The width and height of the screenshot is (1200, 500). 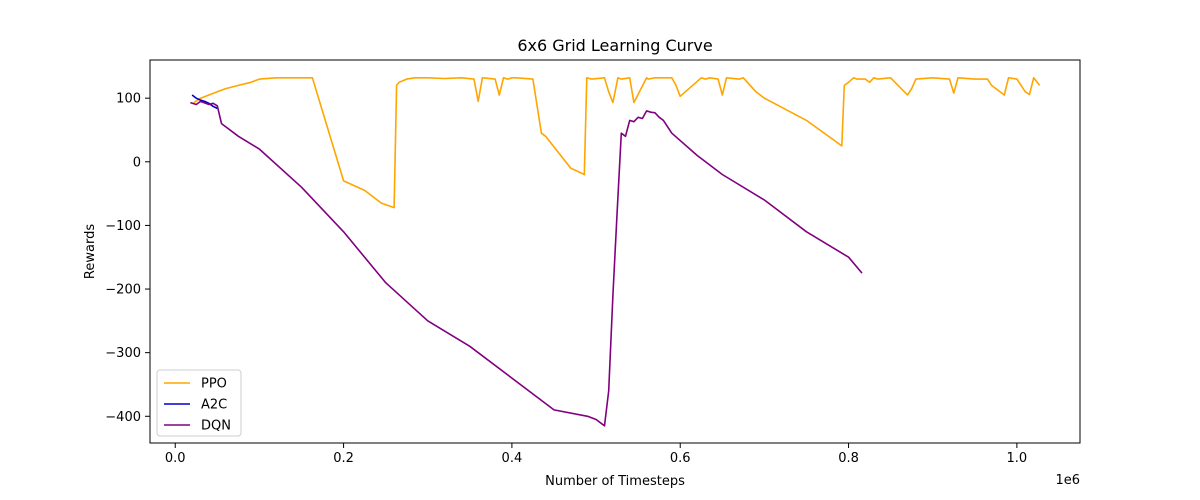 What do you see at coordinates (848, 458) in the screenshot?
I see `x-tick-label: 0.8` at bounding box center [848, 458].